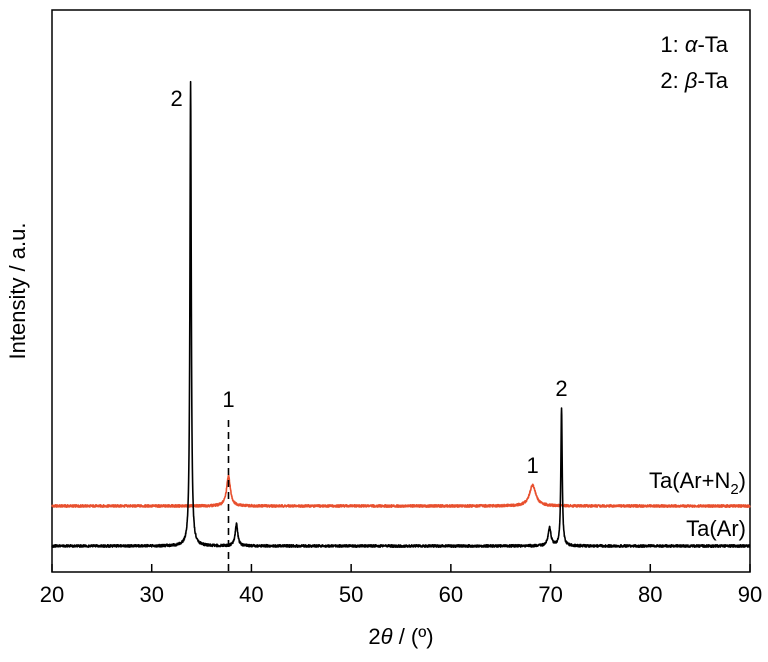 This screenshot has width=768, height=662. What do you see at coordinates (401, 585) in the screenshot?
I see `x-axis-ticks: 20 30 40 50 60 70 80 90` at bounding box center [401, 585].